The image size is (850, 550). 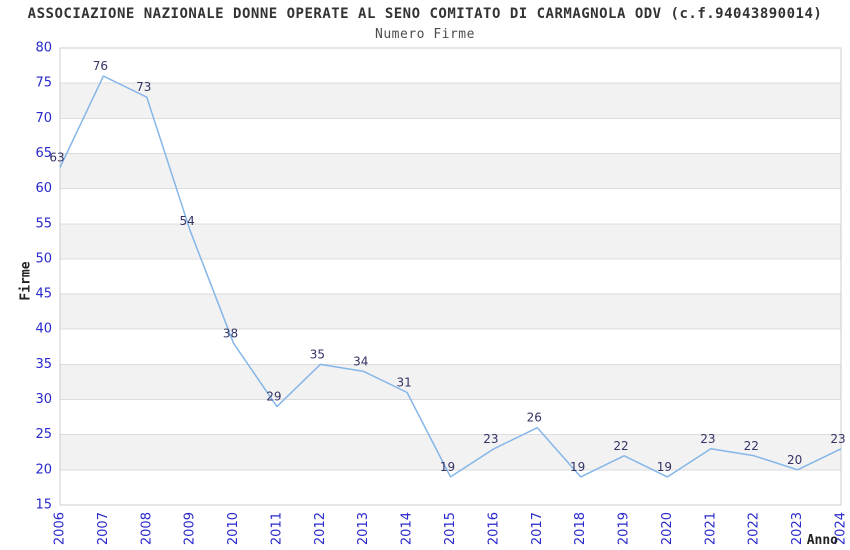 I want to click on point-label: 34, so click(x=360, y=361).